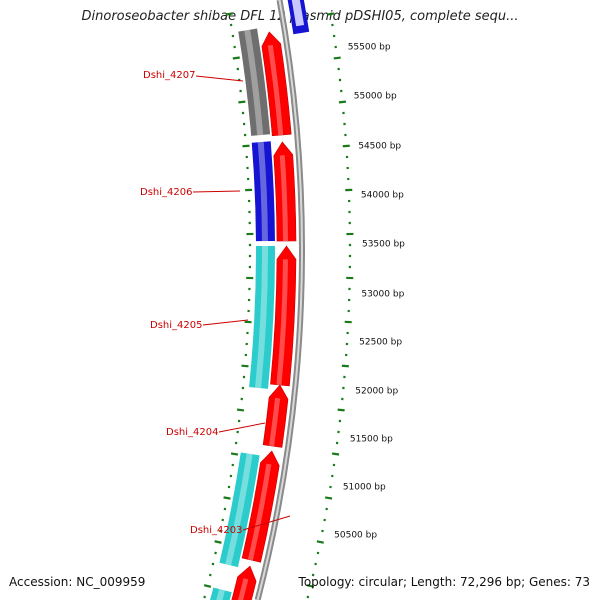 The image size is (600, 600). I want to click on gene-label: Dshi_4207, so click(169, 75).